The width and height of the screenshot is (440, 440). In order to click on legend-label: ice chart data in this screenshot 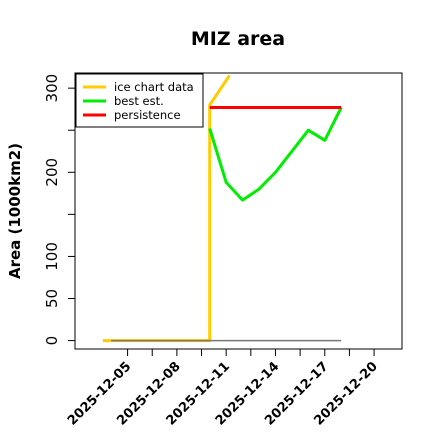, I will do `click(154, 87)`.